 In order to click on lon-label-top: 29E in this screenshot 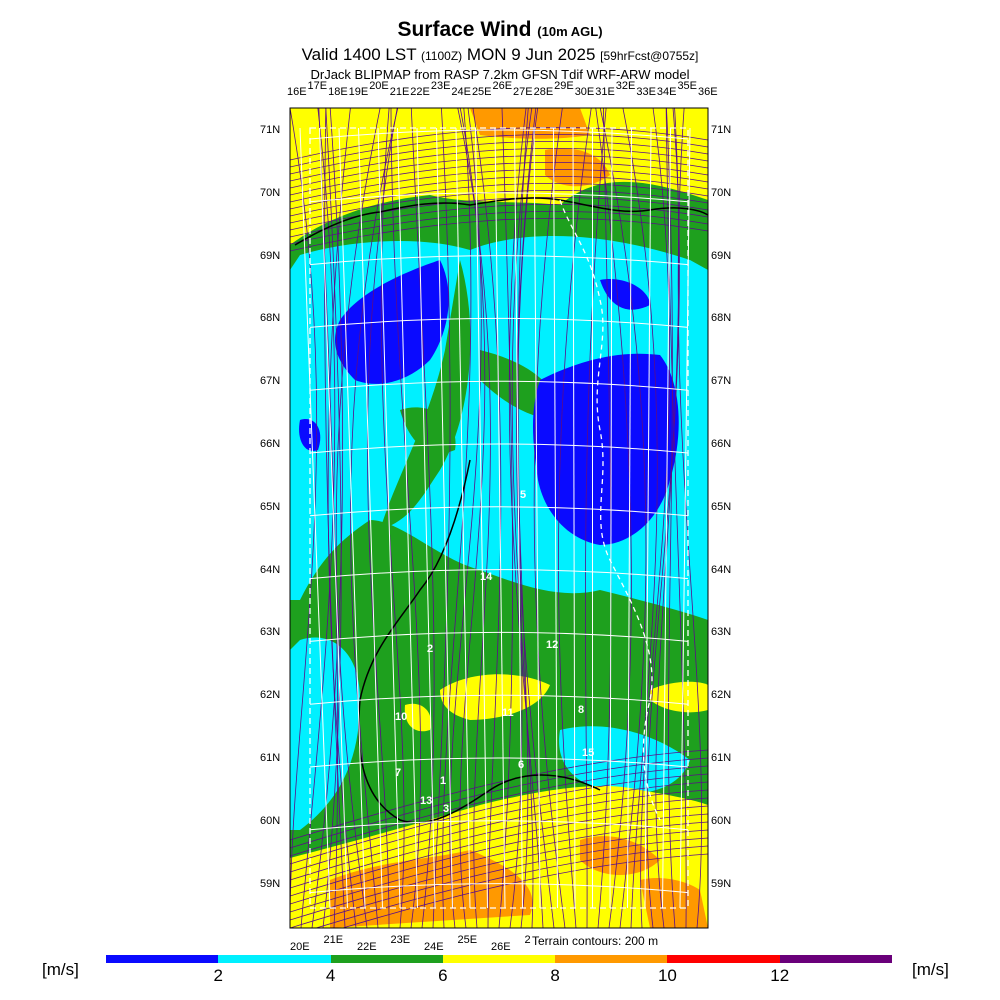, I will do `click(564, 86)`.